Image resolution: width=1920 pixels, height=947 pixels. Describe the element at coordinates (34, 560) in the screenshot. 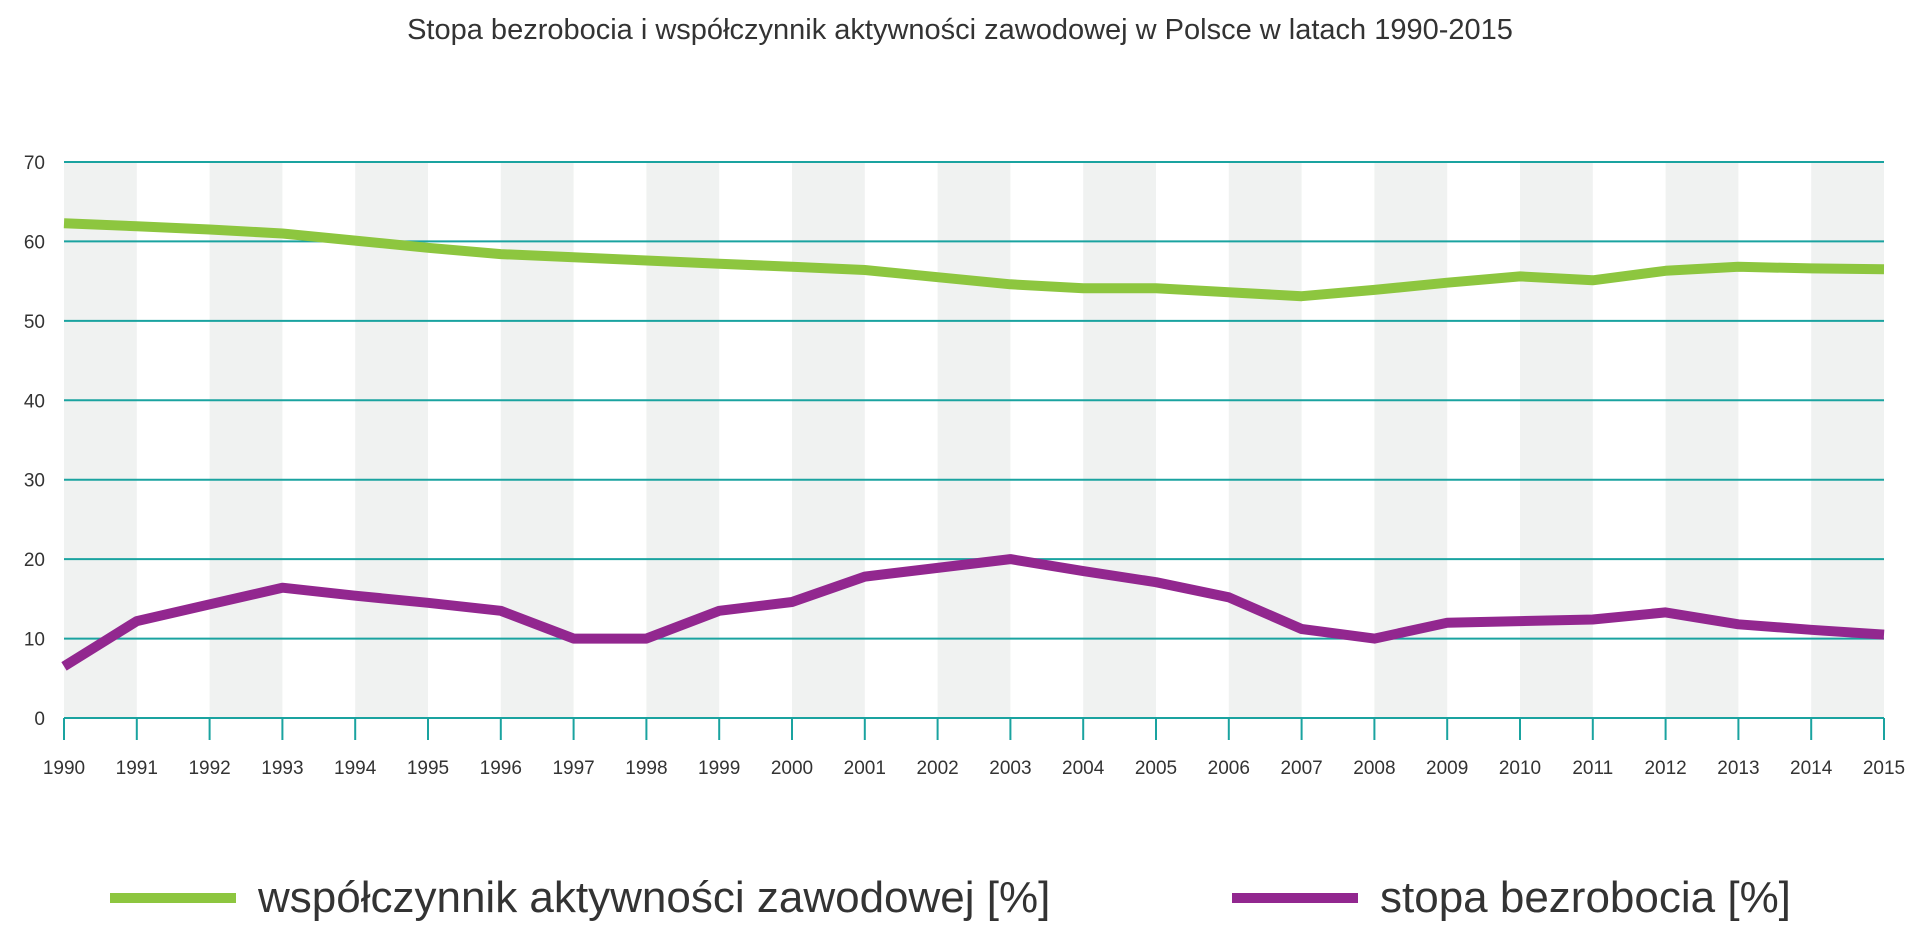

I see `y-tick-label: 20` at that location.